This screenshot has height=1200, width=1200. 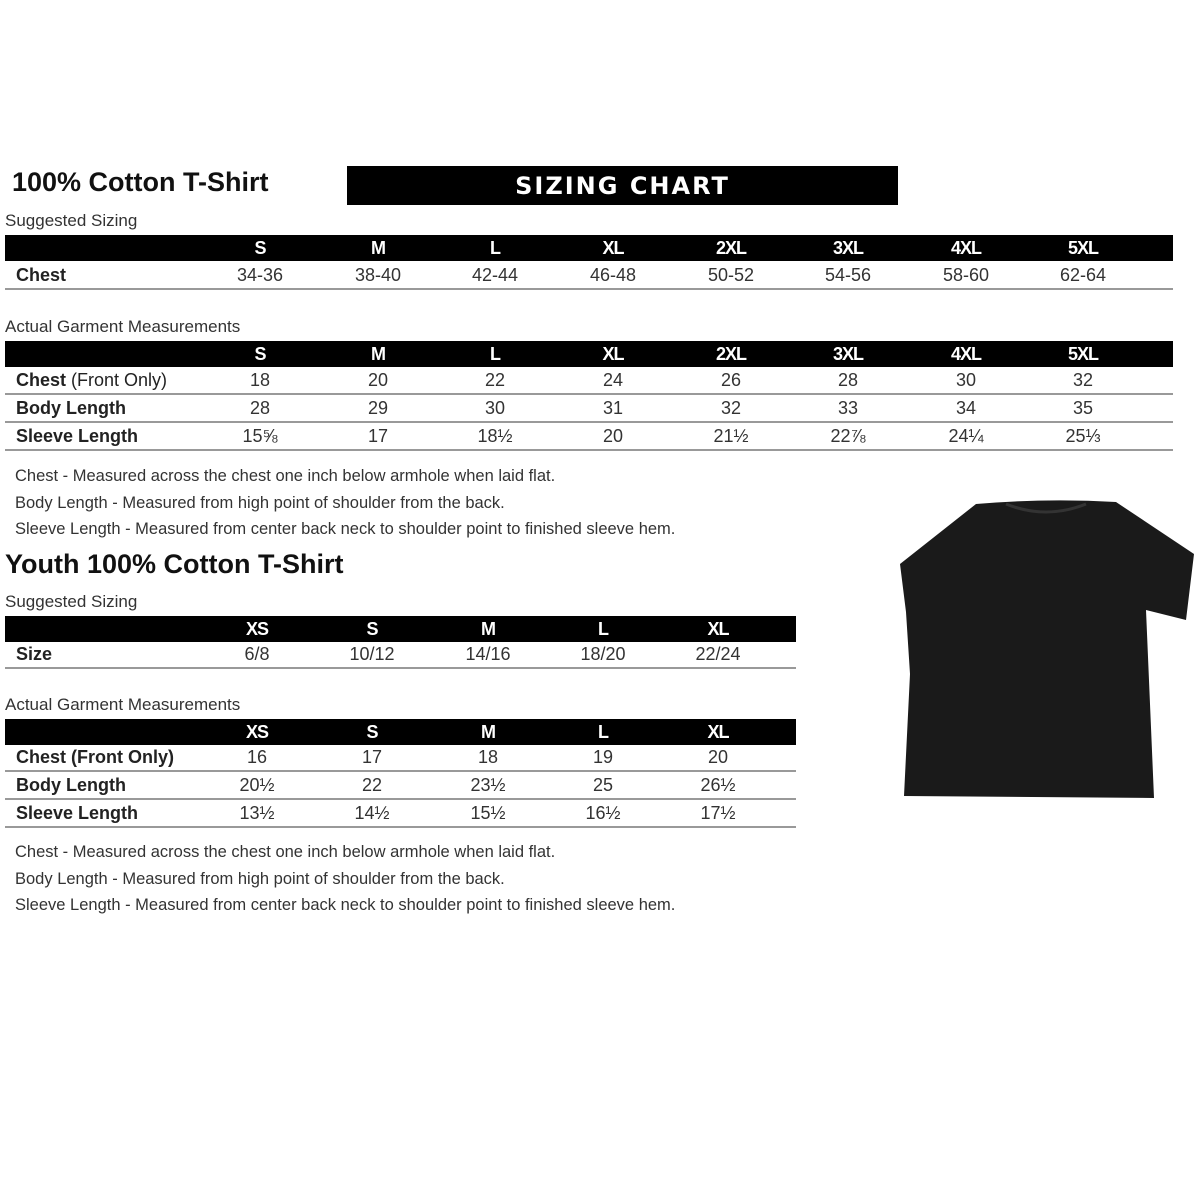 I want to click on table-cell: 16½, so click(x=603, y=813).